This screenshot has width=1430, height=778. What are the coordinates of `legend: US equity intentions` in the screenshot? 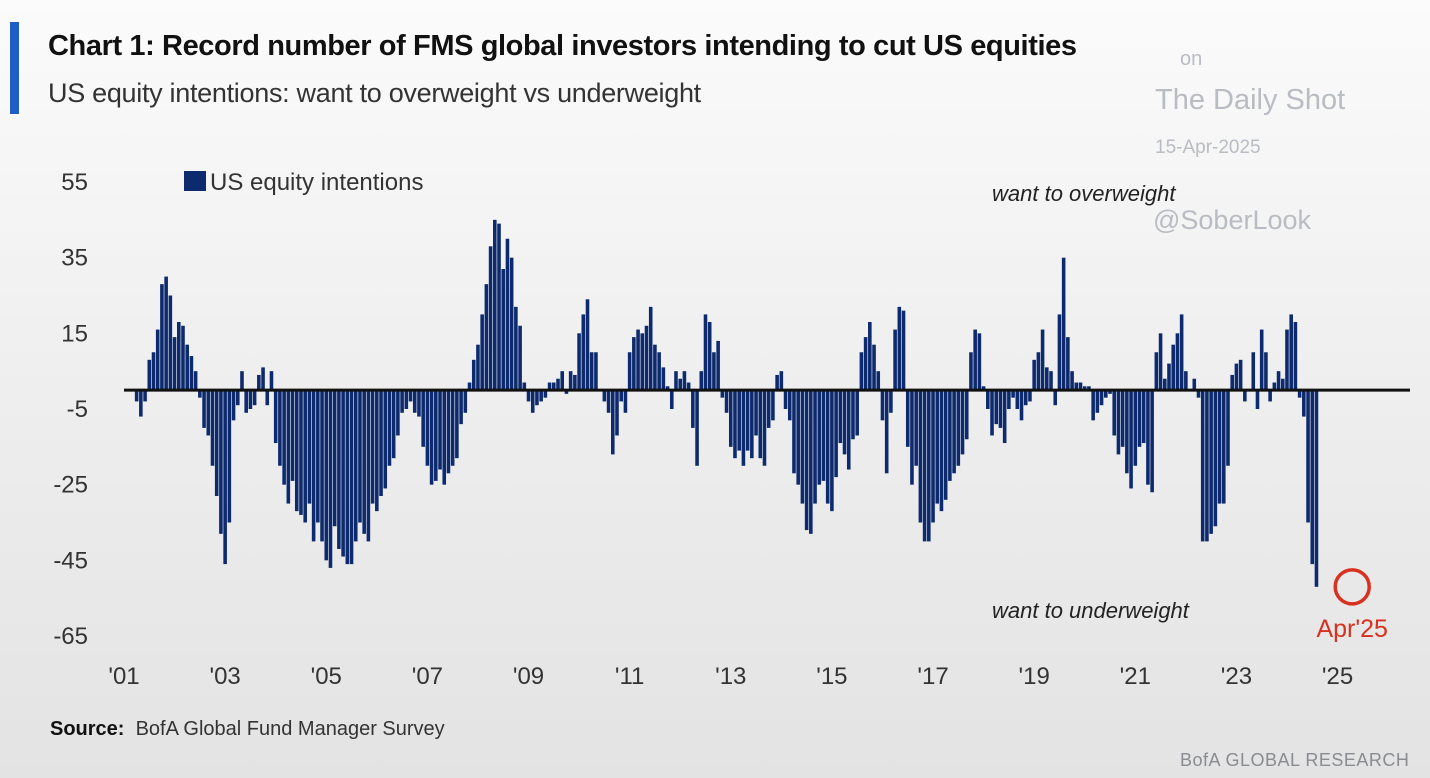 It's located at (303, 182).